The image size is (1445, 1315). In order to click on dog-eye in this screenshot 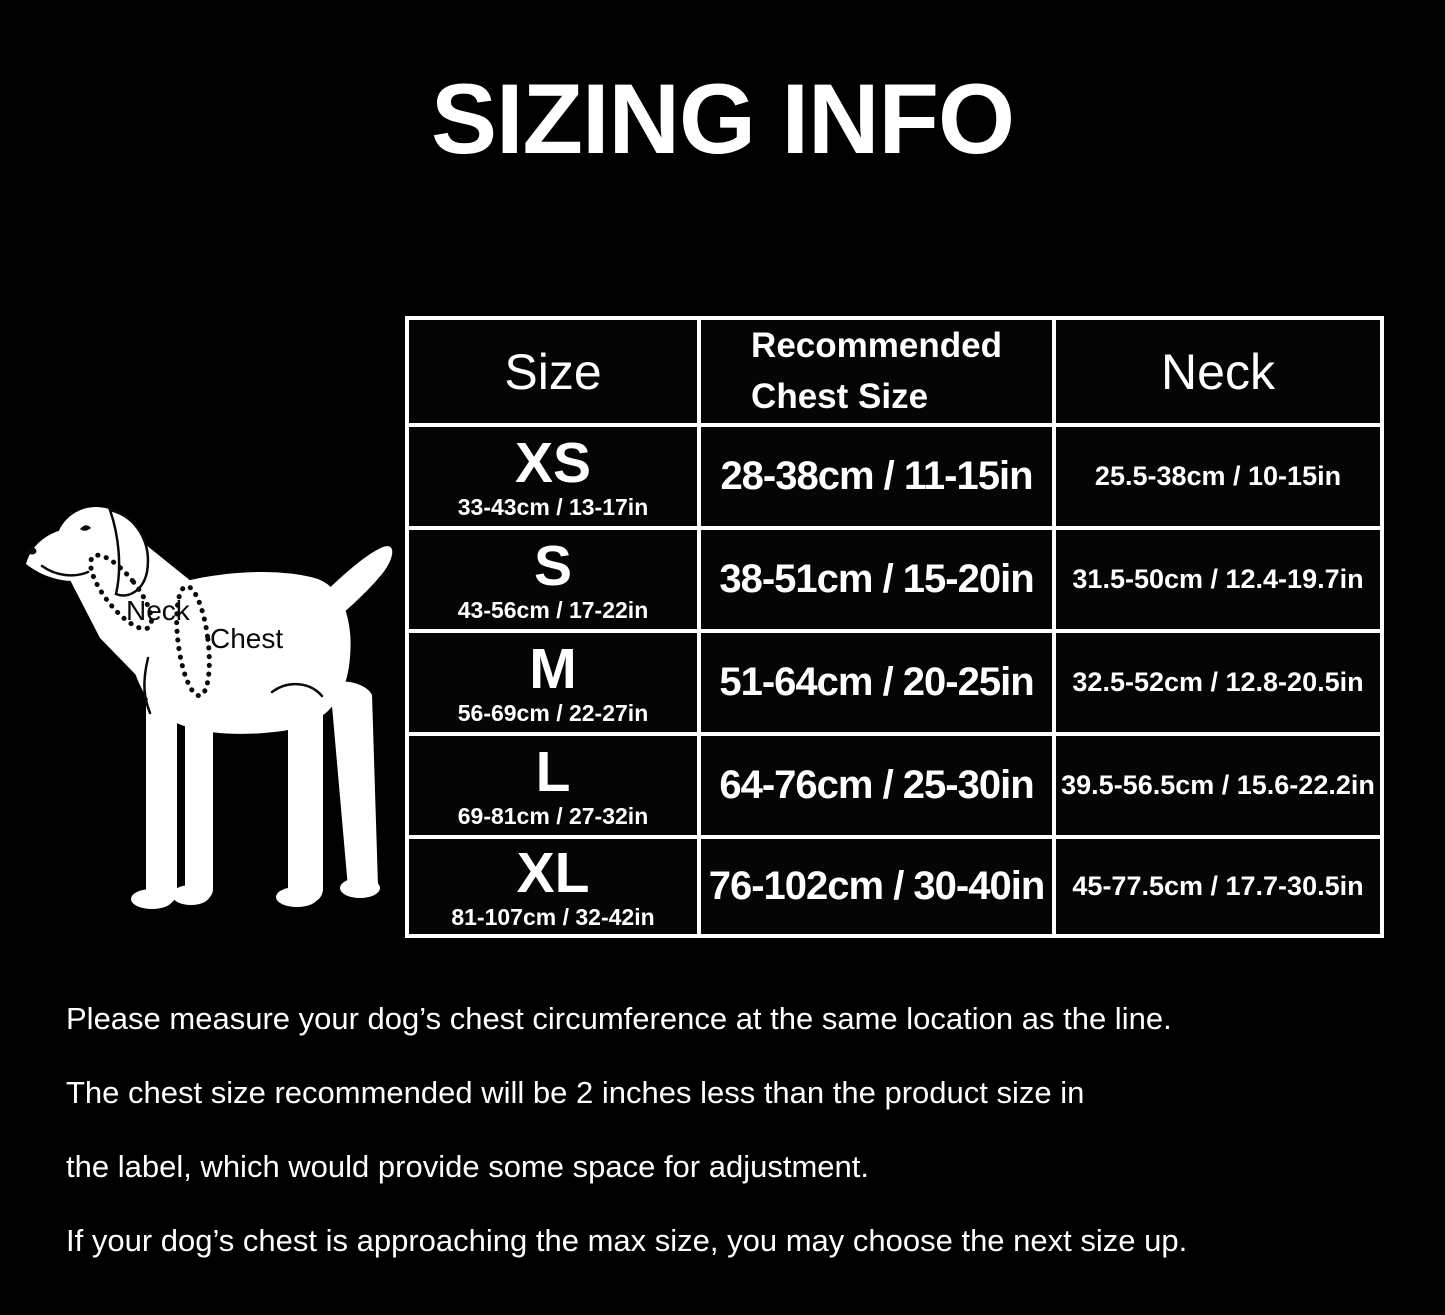, I will do `click(85, 528)`.